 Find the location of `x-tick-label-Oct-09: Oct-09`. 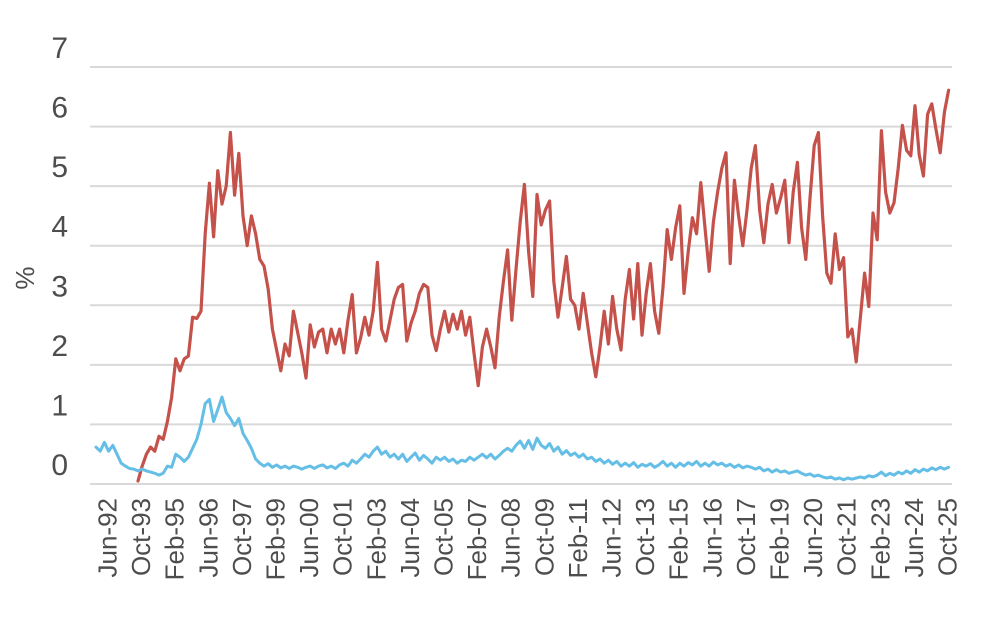

x-tick-label-Oct-09: Oct-09 is located at coordinates (544, 537).